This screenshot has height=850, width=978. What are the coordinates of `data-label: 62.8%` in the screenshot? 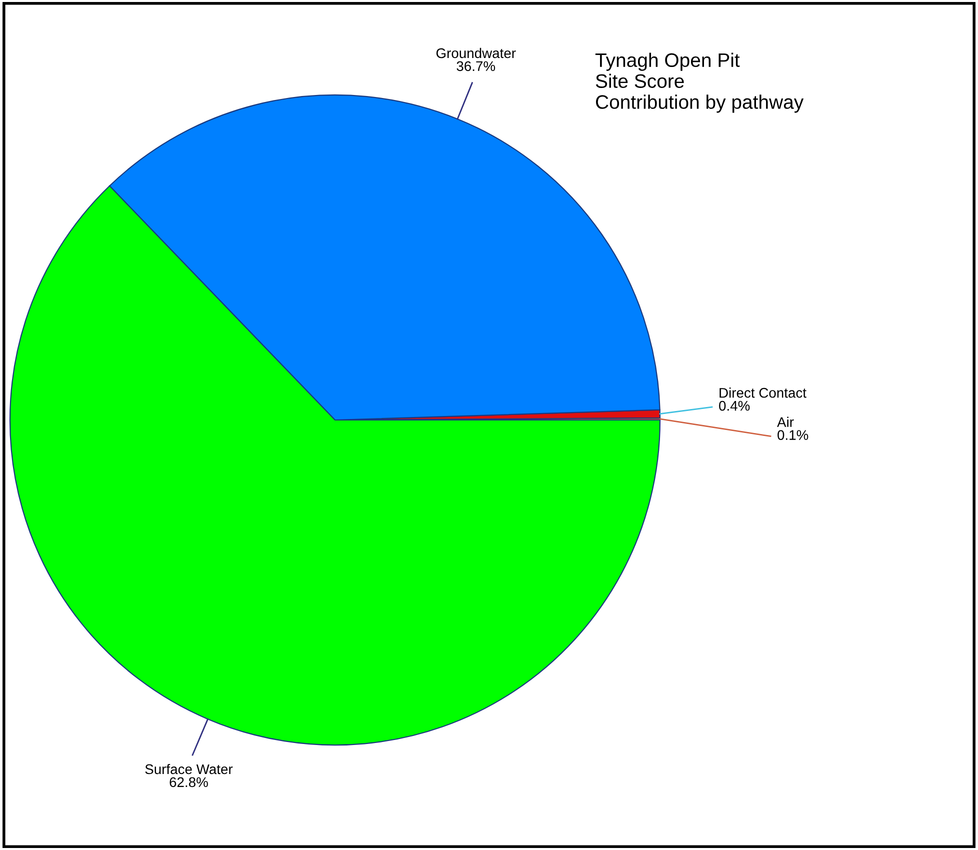 It's located at (189, 782).